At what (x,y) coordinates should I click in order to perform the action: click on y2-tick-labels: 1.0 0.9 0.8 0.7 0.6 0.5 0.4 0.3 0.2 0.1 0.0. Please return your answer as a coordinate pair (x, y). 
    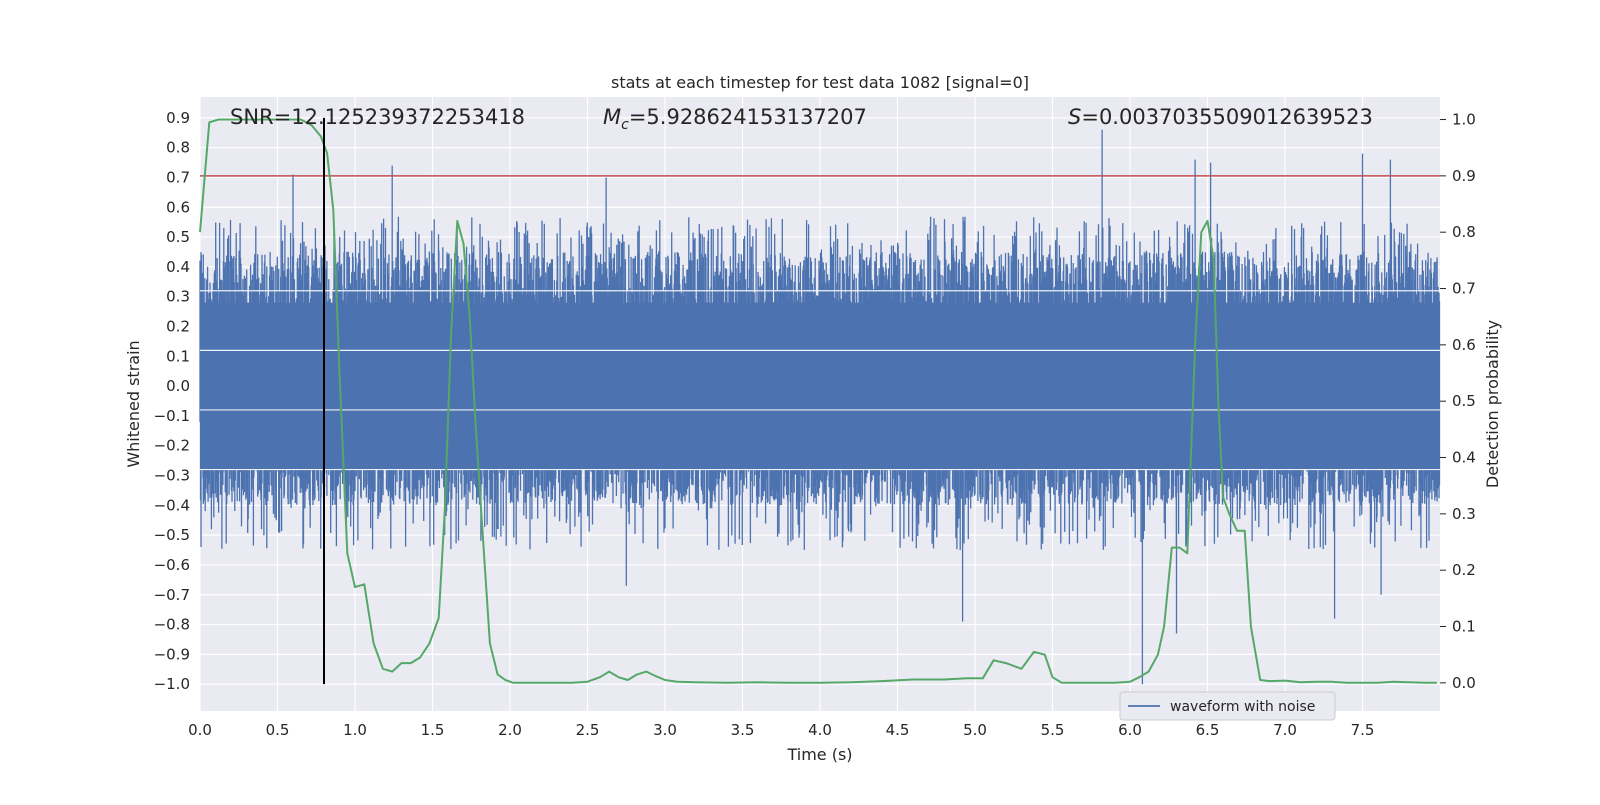
    Looking at the image, I should click on (1458, 401).